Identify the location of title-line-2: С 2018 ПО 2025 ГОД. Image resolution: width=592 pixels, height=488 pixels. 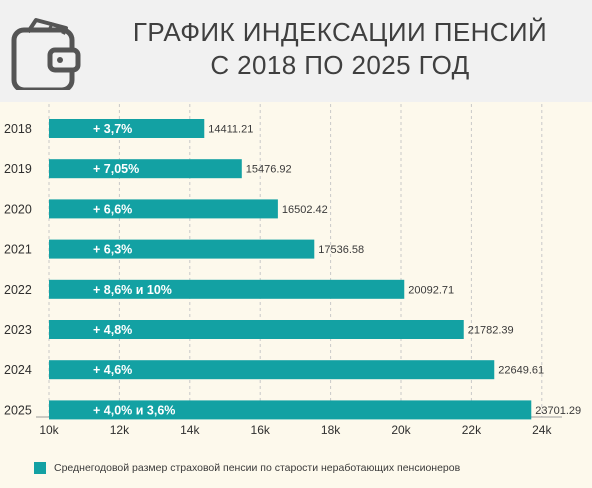
(340, 65).